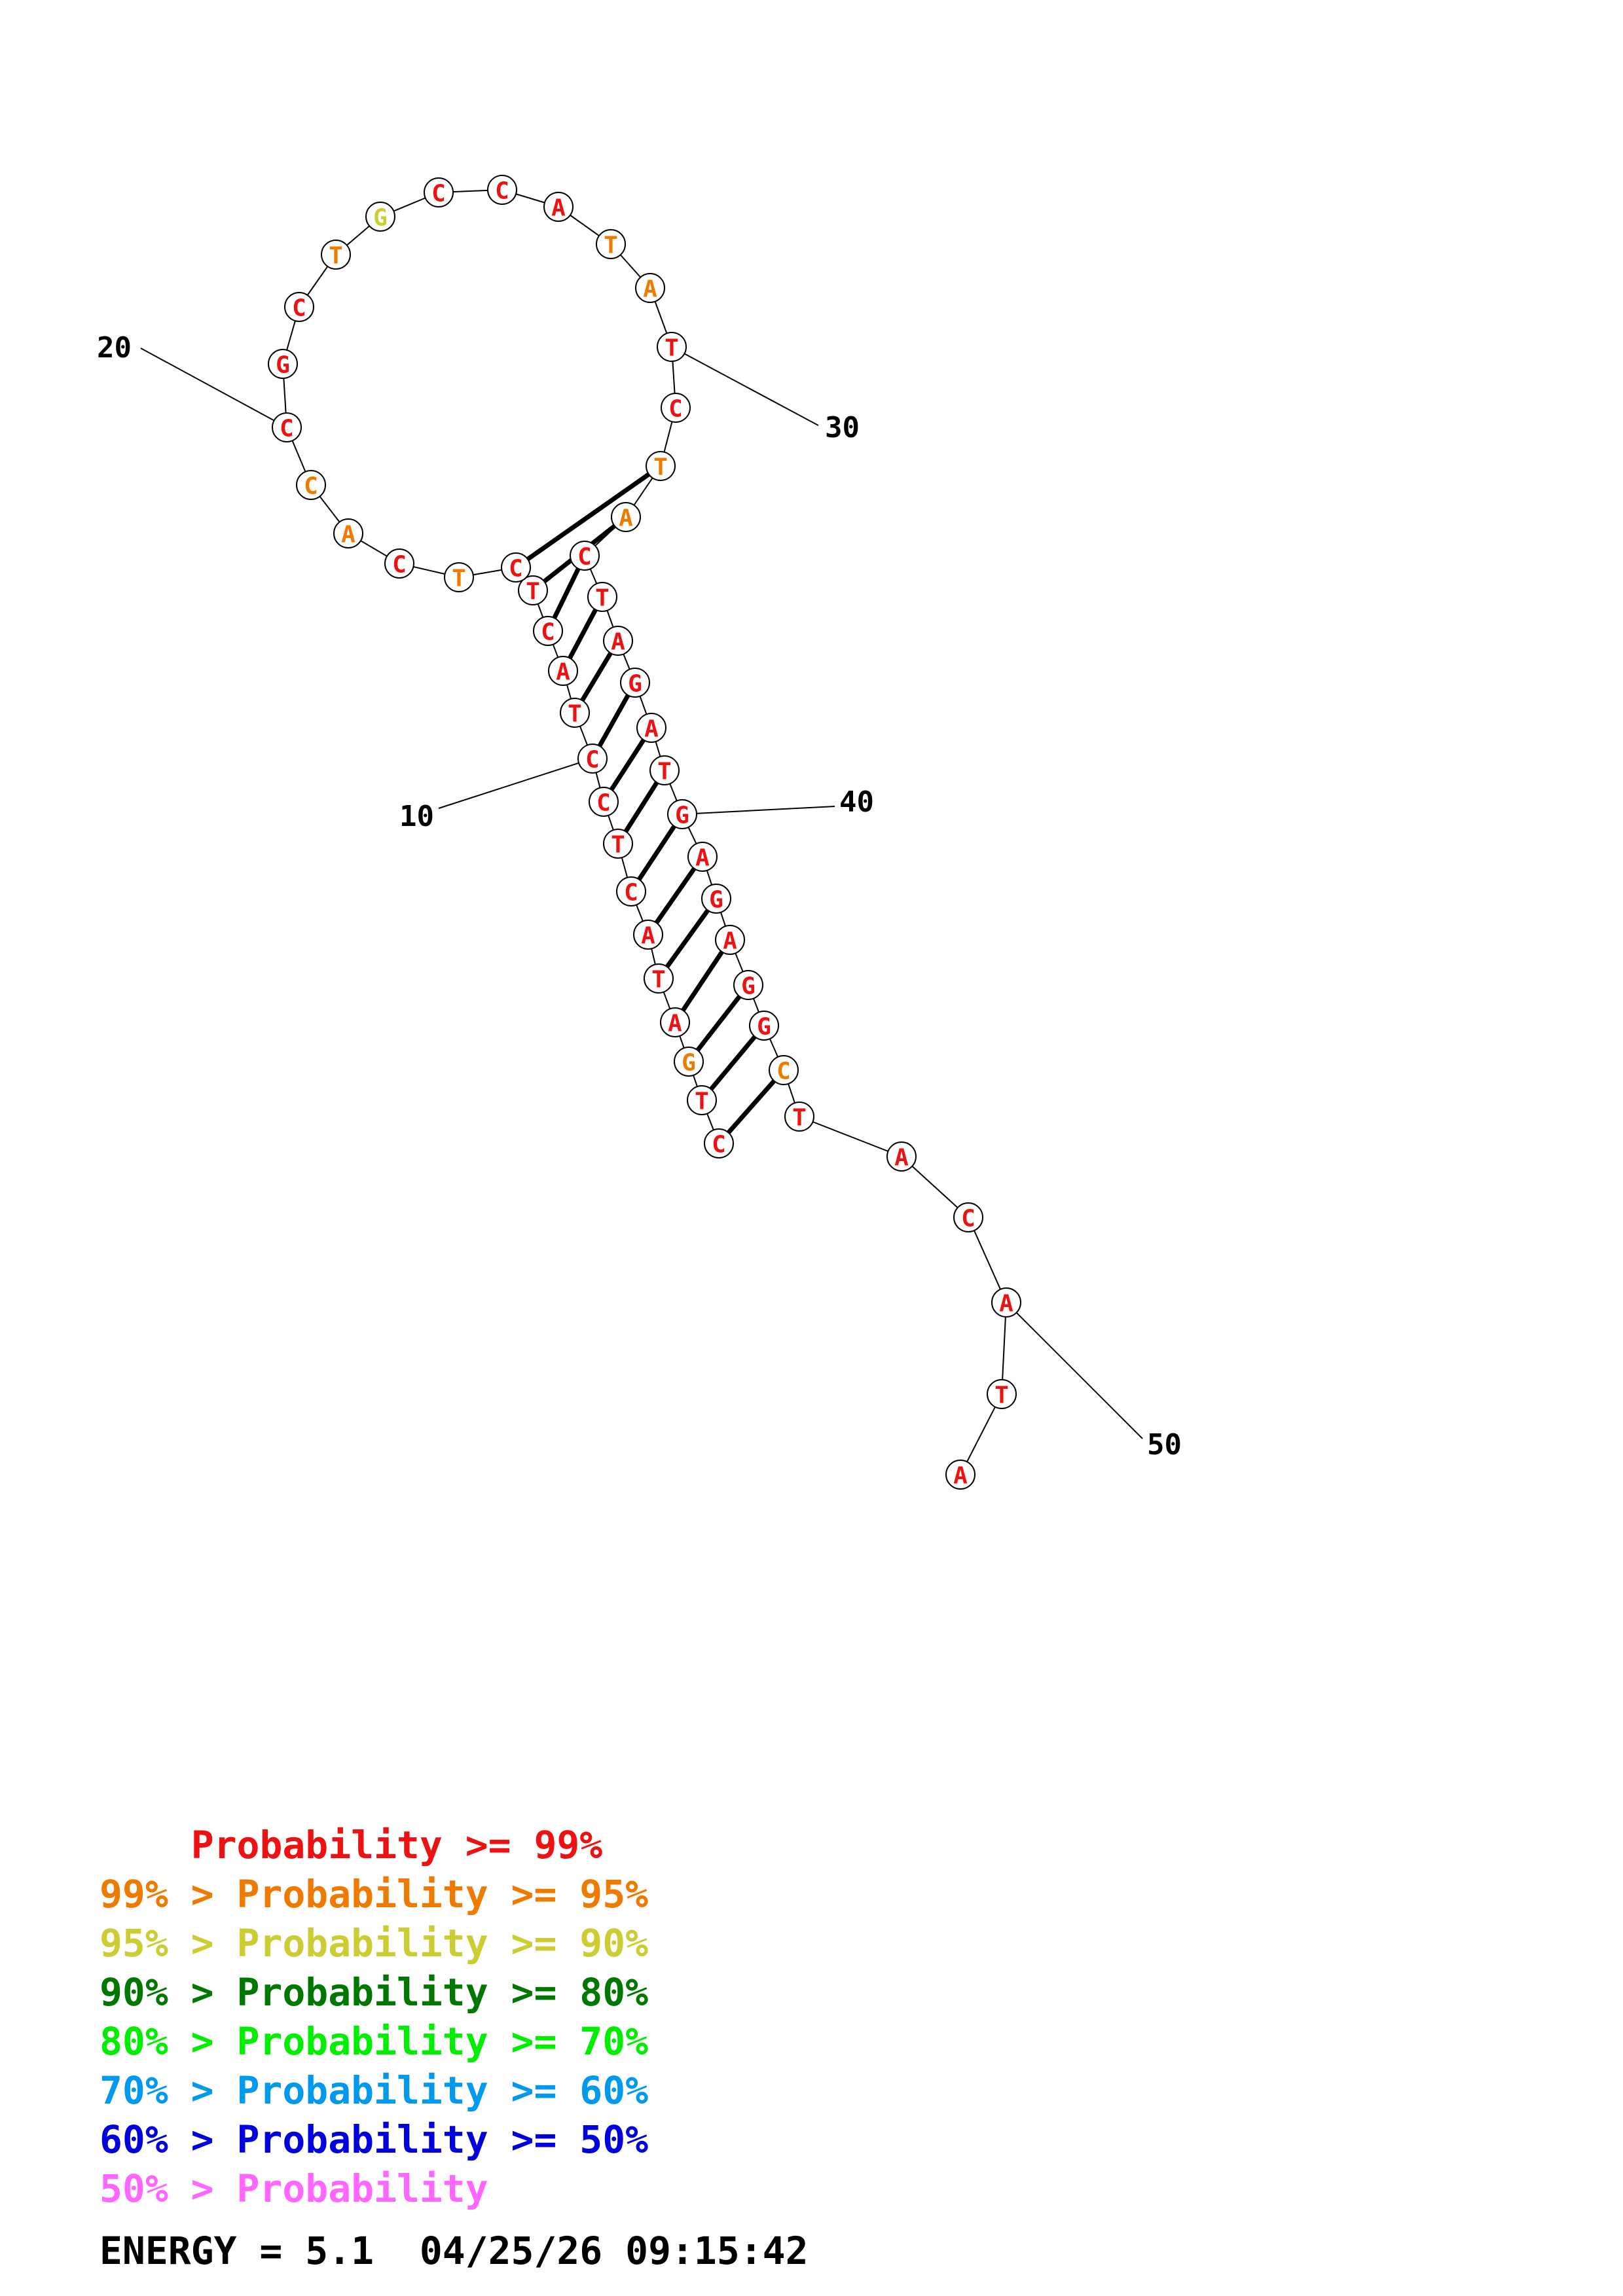 The height and width of the screenshot is (2296, 1623). I want to click on legend-prefix, so click(145, 1845).